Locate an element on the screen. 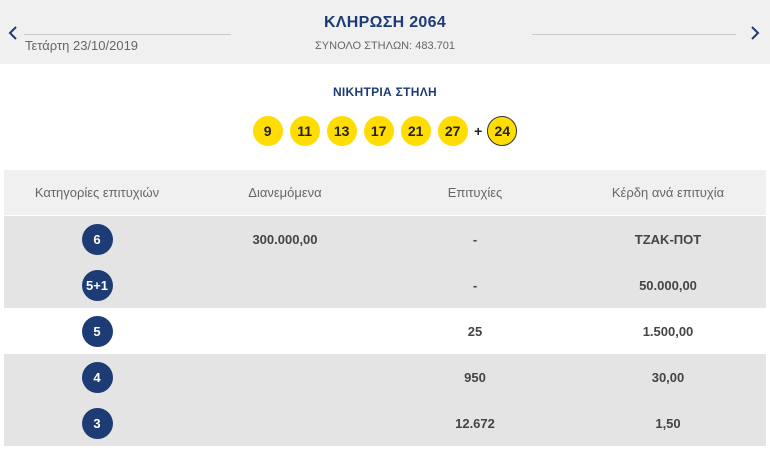 The height and width of the screenshot is (450, 770). winners-cell: 25 is located at coordinates (475, 331).